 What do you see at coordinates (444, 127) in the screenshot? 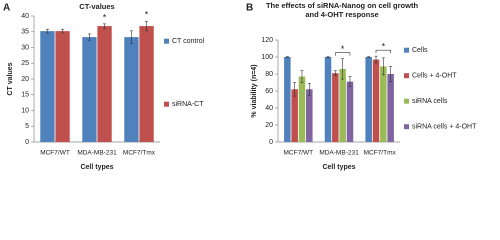
I see `legend-label: siRNA cells + 4-OHT` at bounding box center [444, 127].